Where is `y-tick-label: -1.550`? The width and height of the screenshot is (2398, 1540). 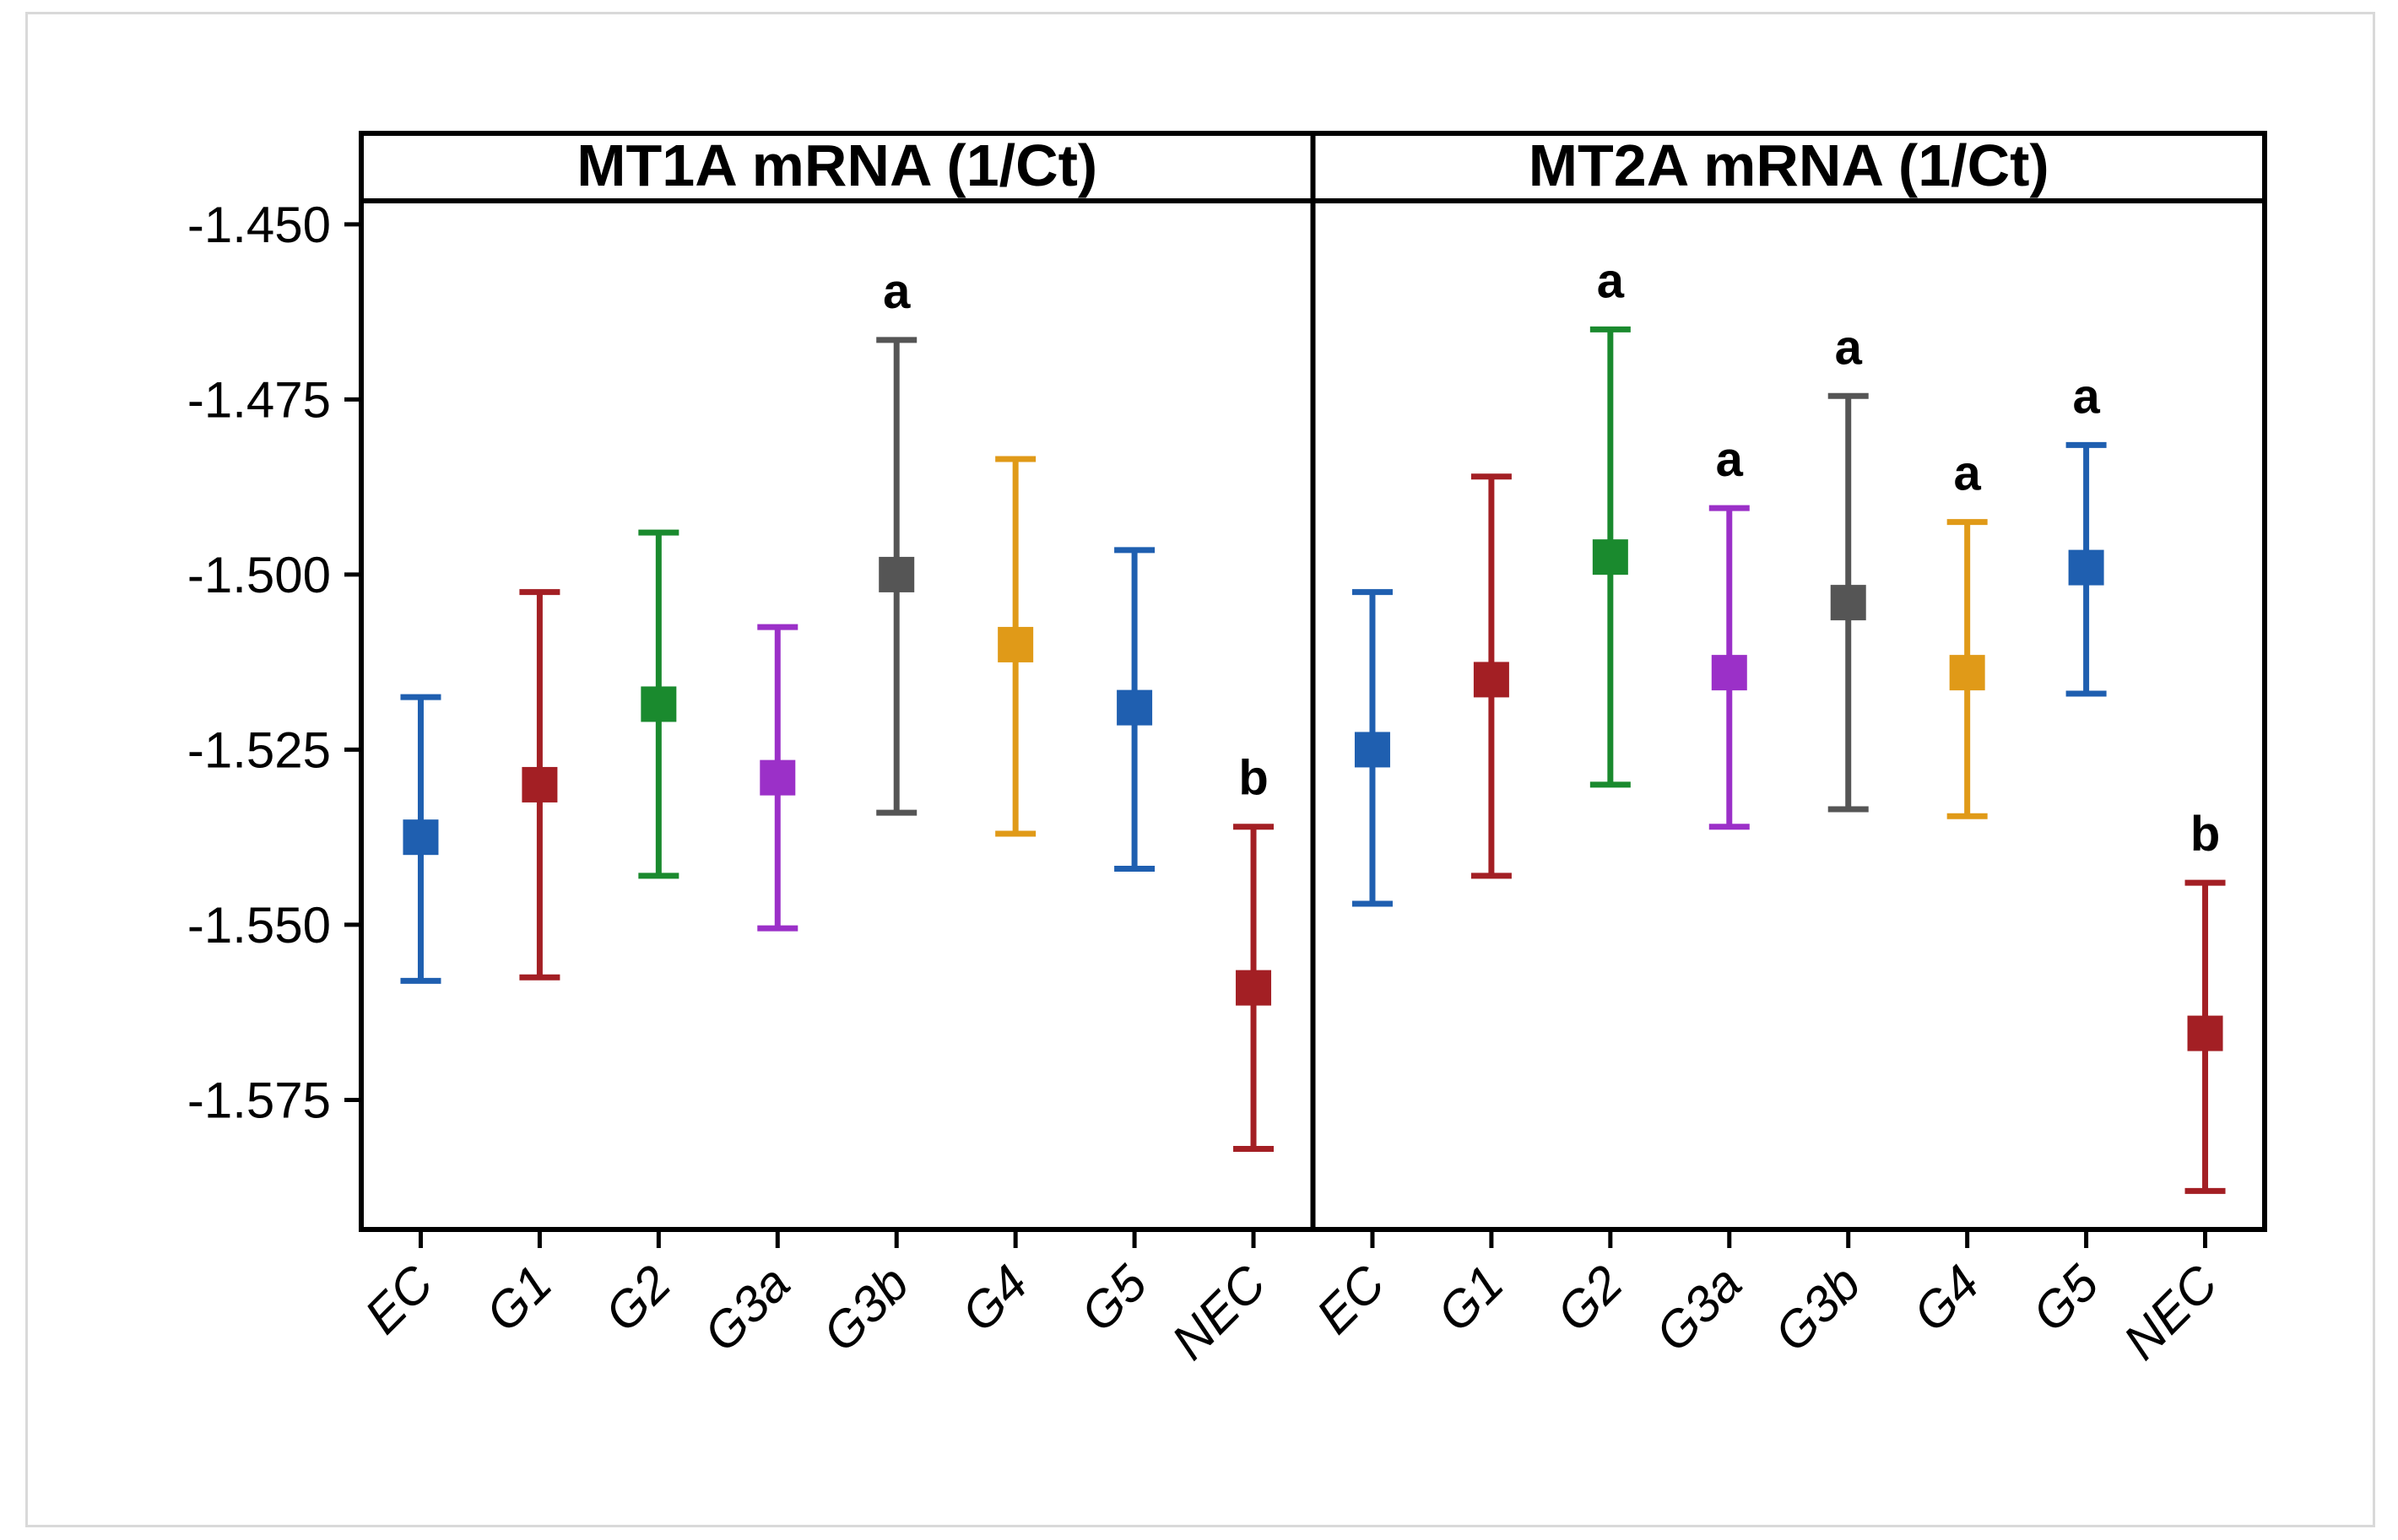
y-tick-label: -1.550 is located at coordinates (259, 925).